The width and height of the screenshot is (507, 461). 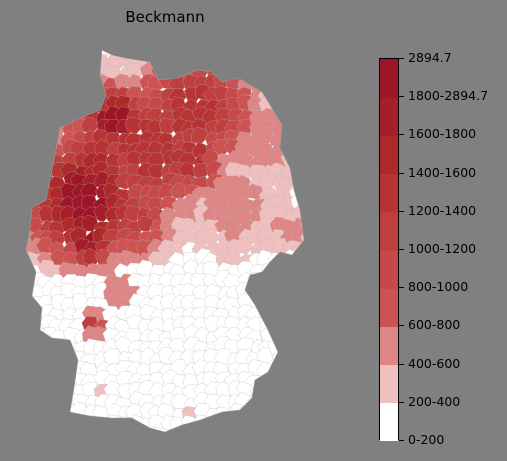 I want to click on colorbar, so click(x=389, y=250).